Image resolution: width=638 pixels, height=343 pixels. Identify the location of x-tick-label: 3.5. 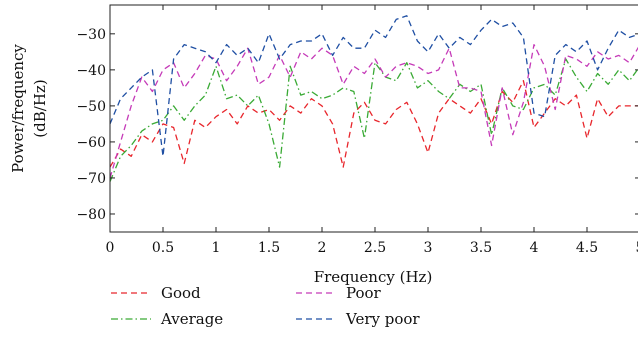
(481, 248).